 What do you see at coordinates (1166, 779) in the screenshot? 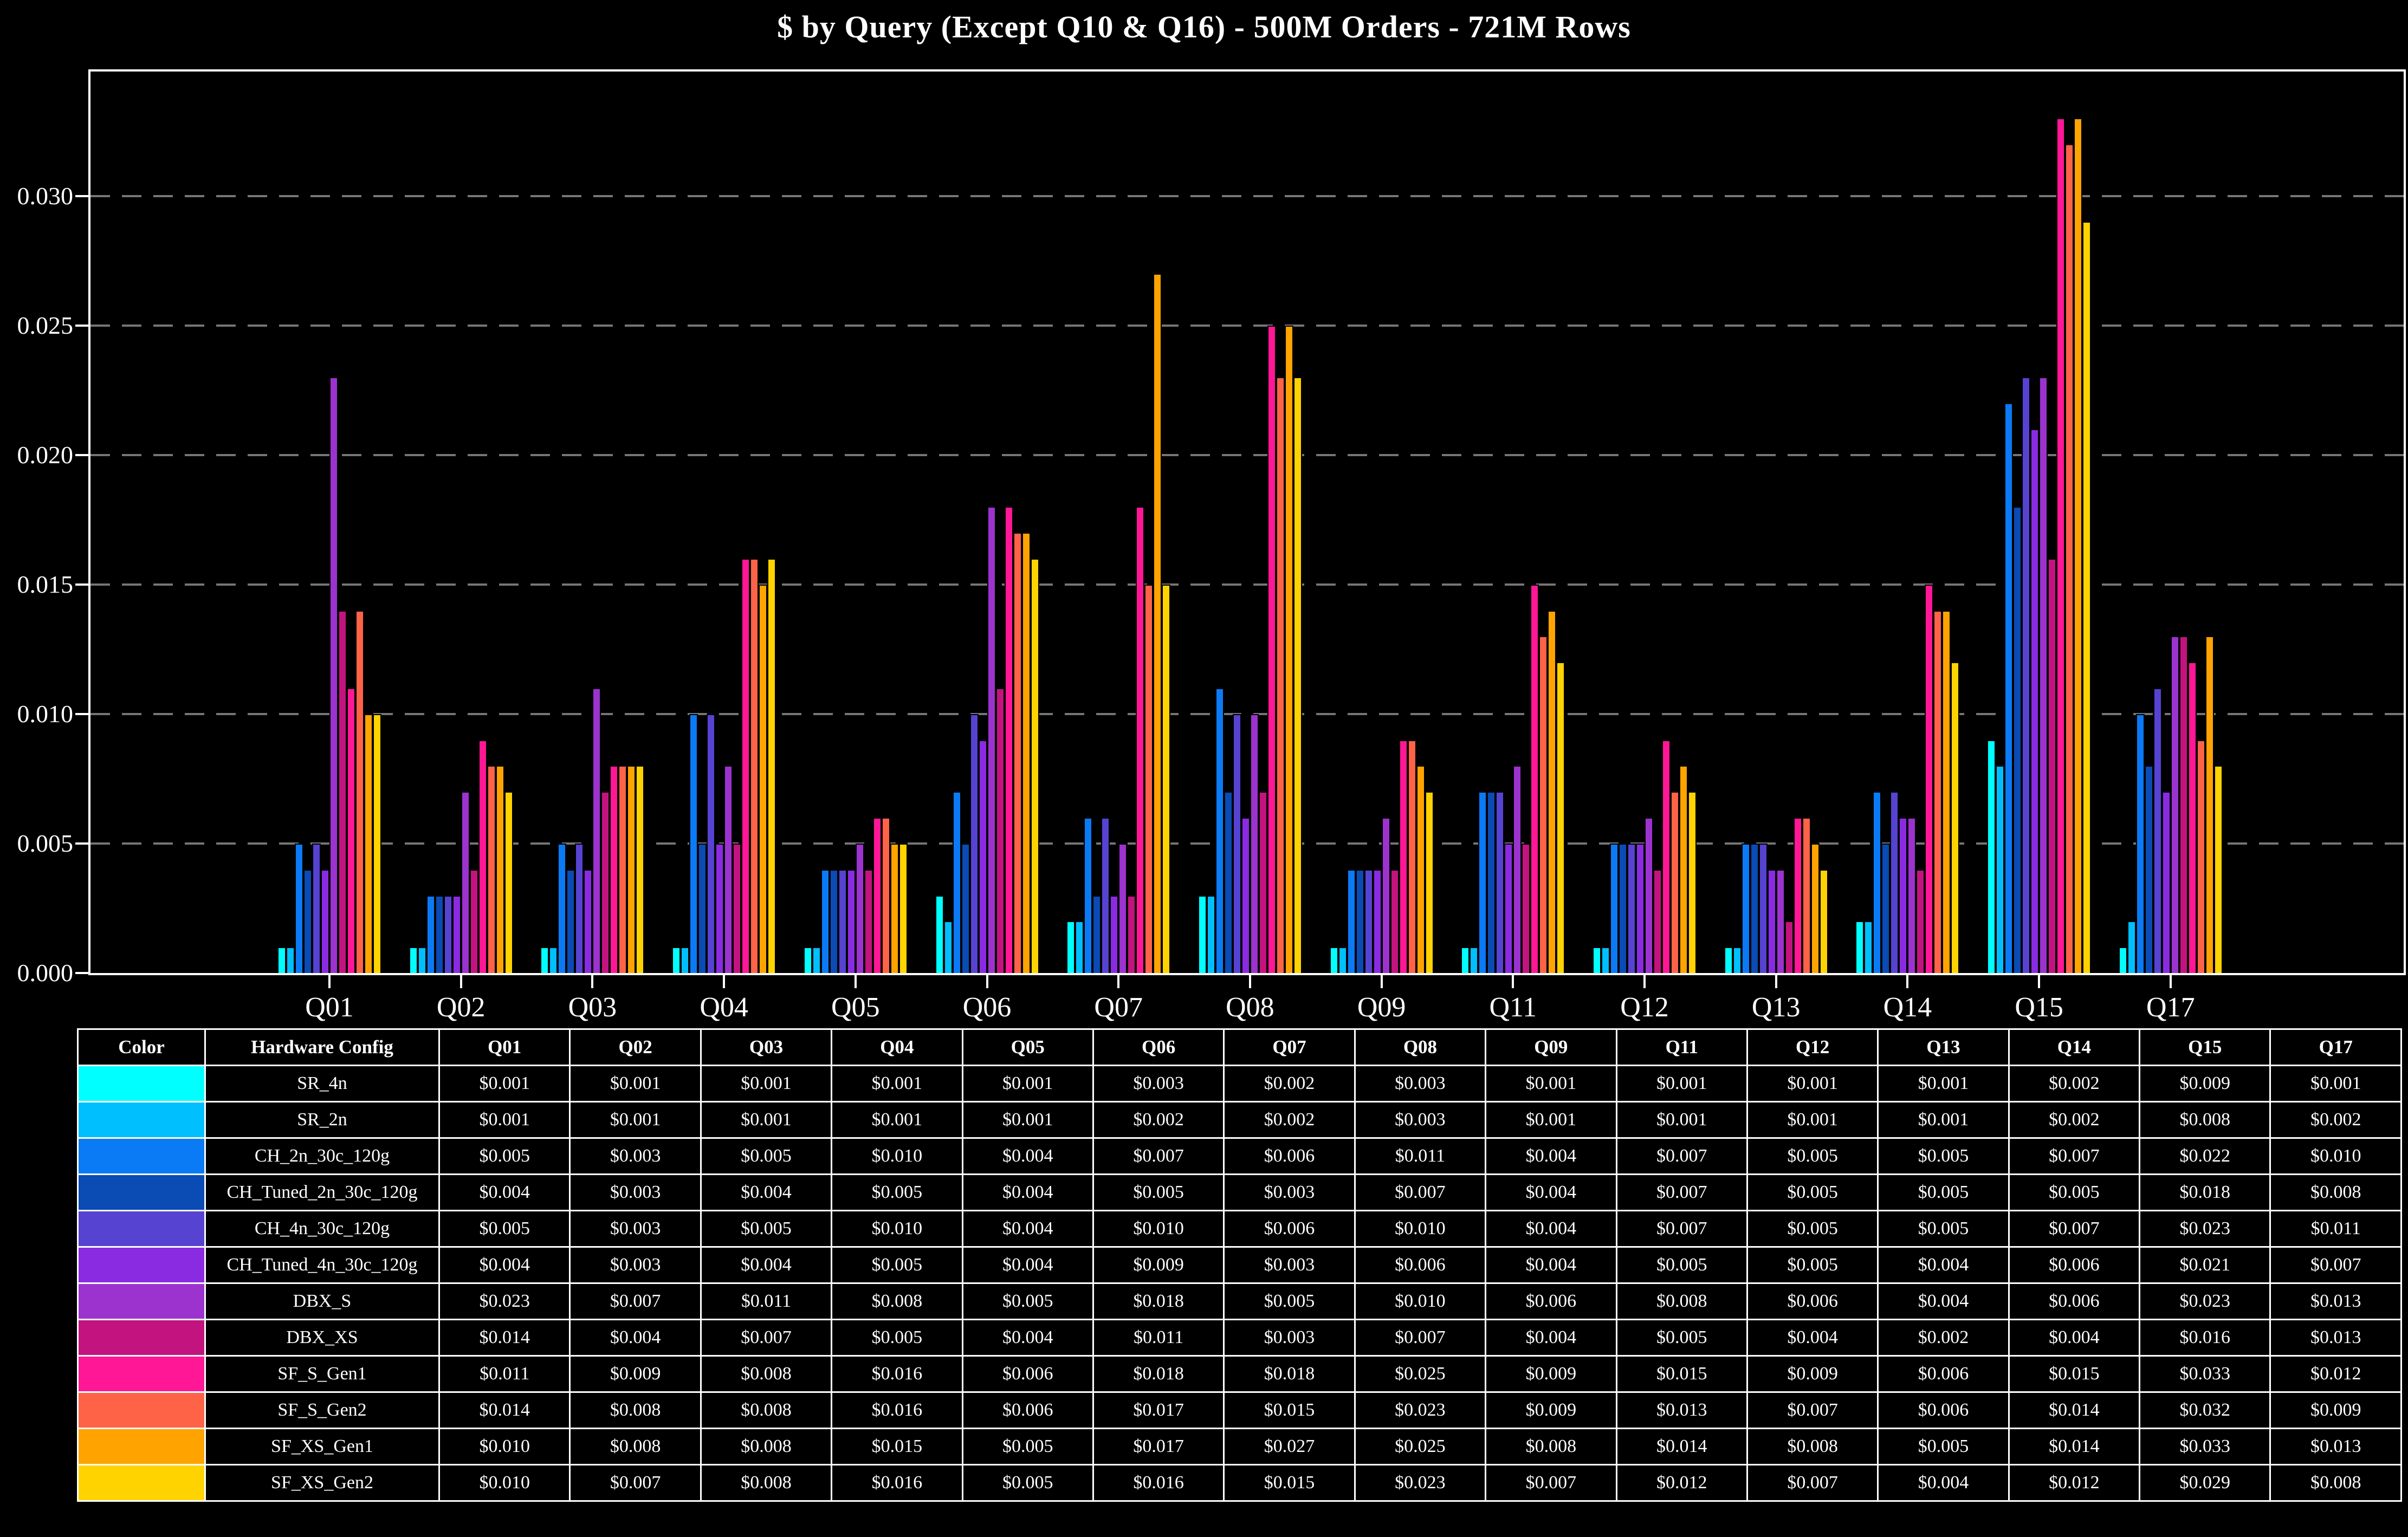
I see `bar-SF_XS_Gen2-Q07` at bounding box center [1166, 779].